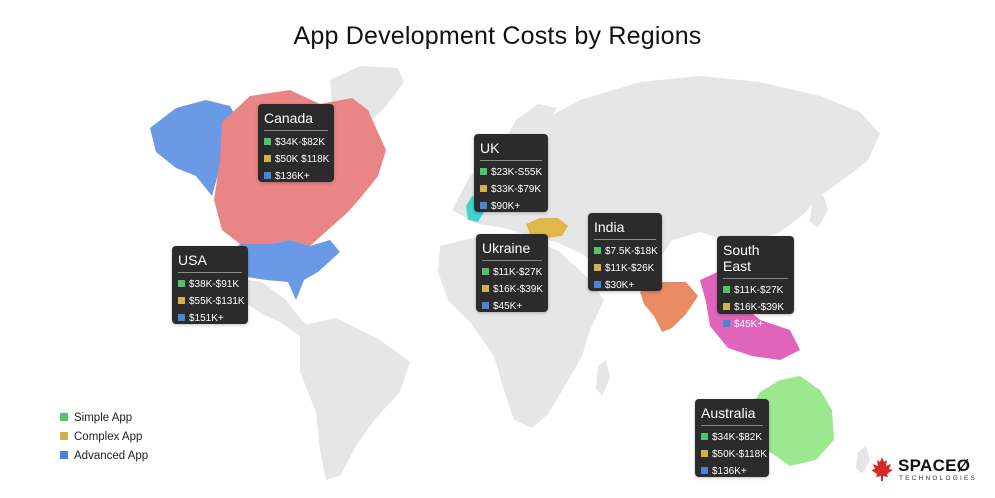 The image size is (995, 498). What do you see at coordinates (195, 148) in the screenshot?
I see `alaska-shape` at bounding box center [195, 148].